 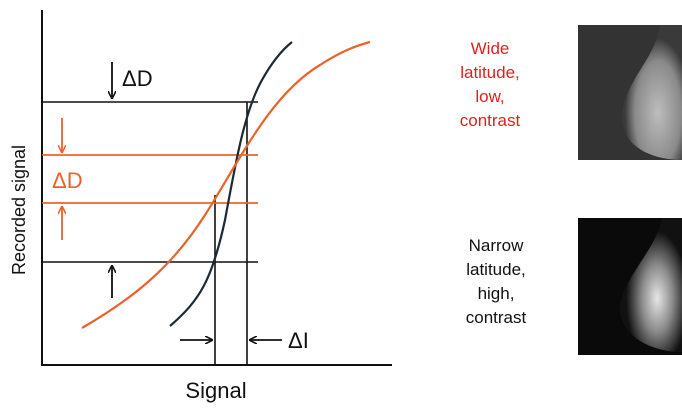 What do you see at coordinates (298, 340) in the screenshot?
I see `delta-i: ΔI` at bounding box center [298, 340].